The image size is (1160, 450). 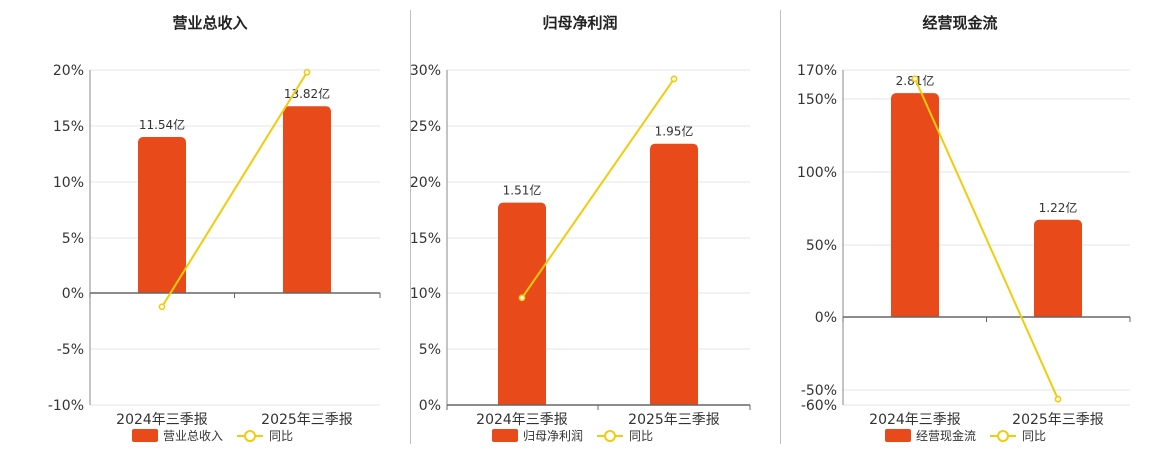 I want to click on chart2-y-tick-label: 15%, so click(x=425, y=239).